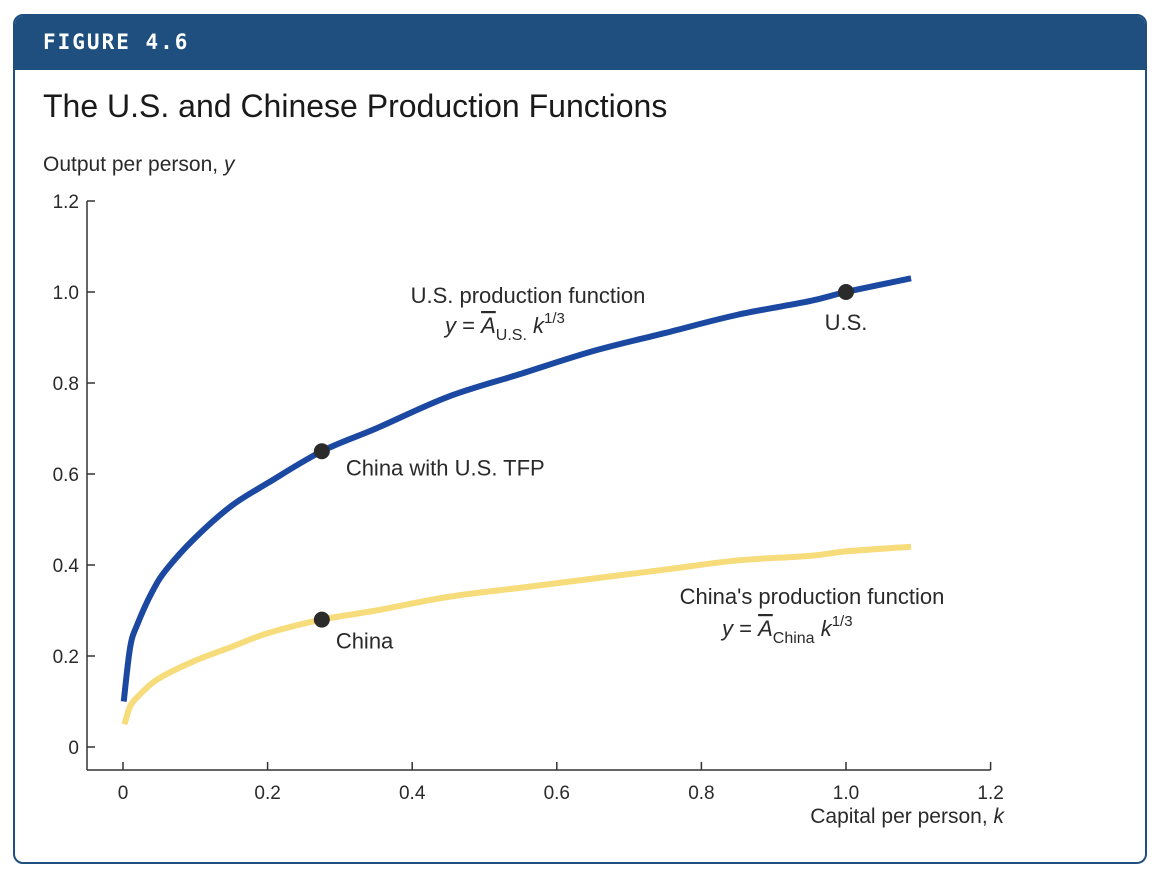  Describe the element at coordinates (66, 202) in the screenshot. I see `y-tick-label: 1.2` at that location.